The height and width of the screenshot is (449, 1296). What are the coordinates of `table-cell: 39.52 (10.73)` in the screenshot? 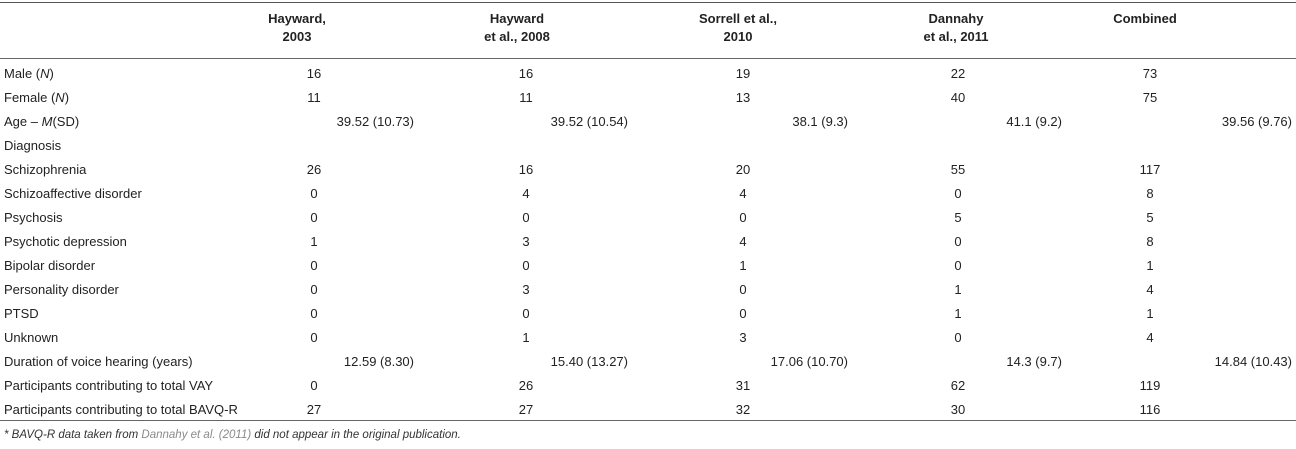 It's located at (375, 121).